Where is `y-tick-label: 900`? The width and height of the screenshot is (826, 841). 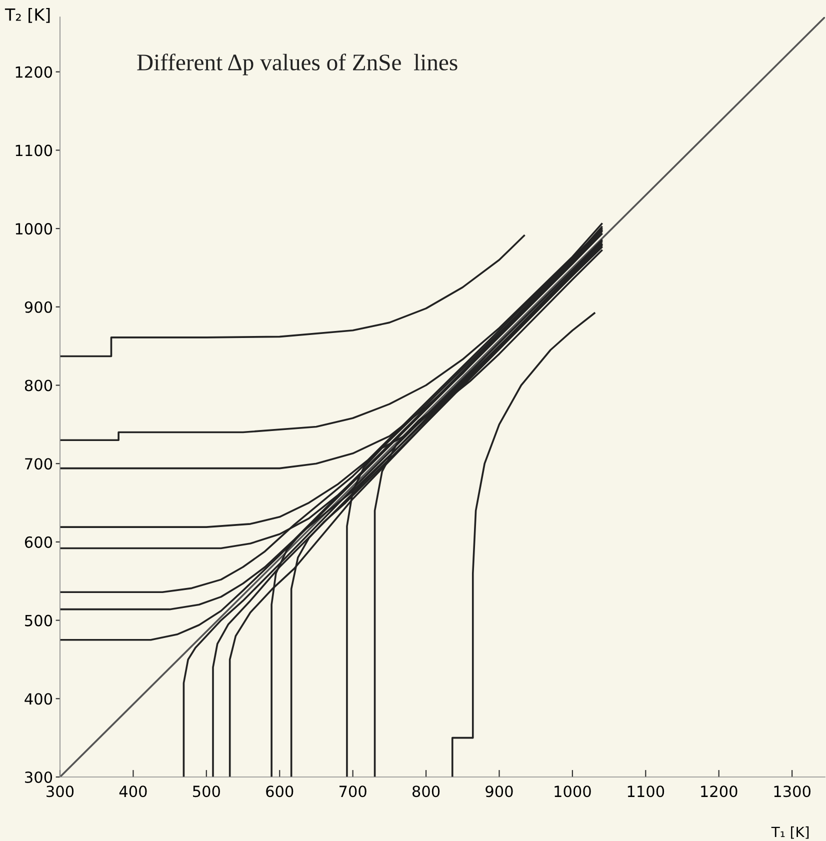
y-tick-label: 900 is located at coordinates (38, 307).